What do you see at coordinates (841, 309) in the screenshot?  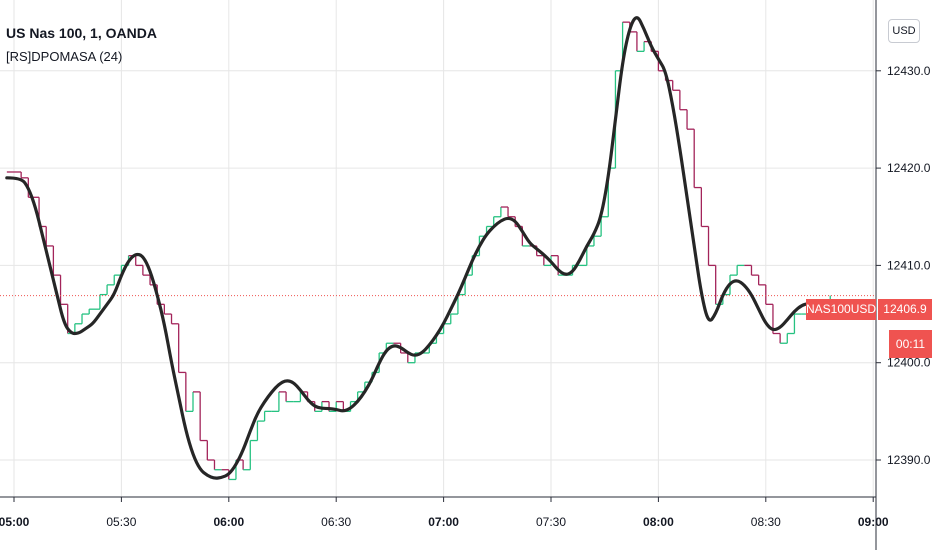 I see `symbol-price-tag: NAS100USD` at bounding box center [841, 309].